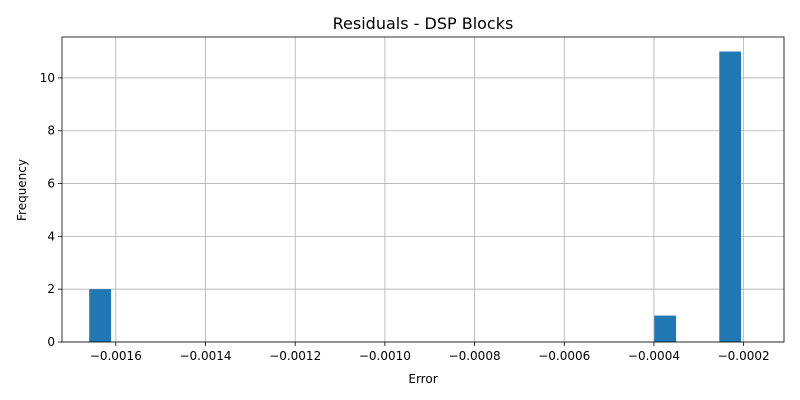 Image resolution: width=800 pixels, height=400 pixels. What do you see at coordinates (22, 190) in the screenshot?
I see `y-axis-label: Frequency` at bounding box center [22, 190].